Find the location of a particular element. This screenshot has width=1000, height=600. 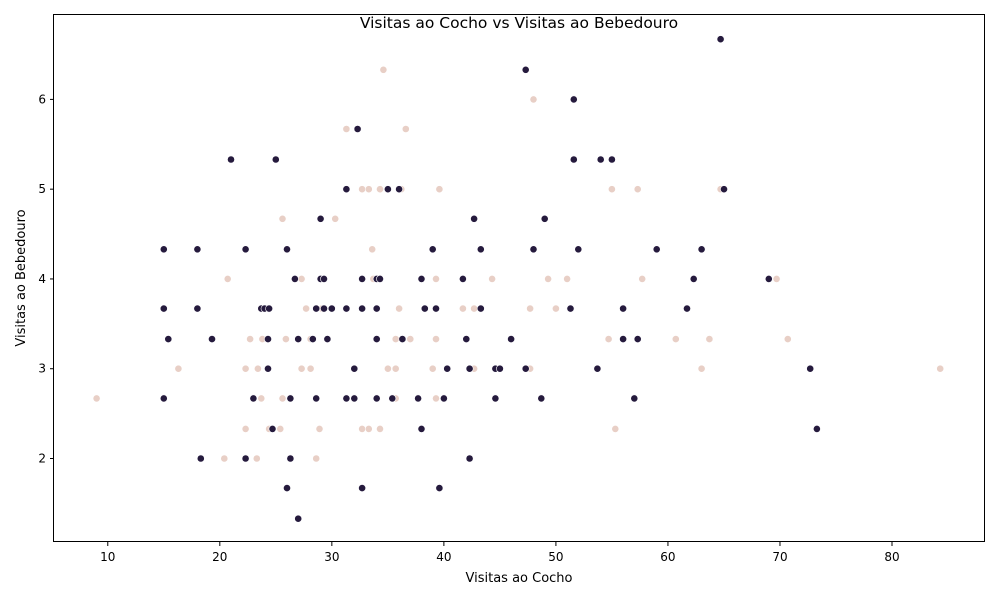

x-tick-label: 60 is located at coordinates (667, 557).